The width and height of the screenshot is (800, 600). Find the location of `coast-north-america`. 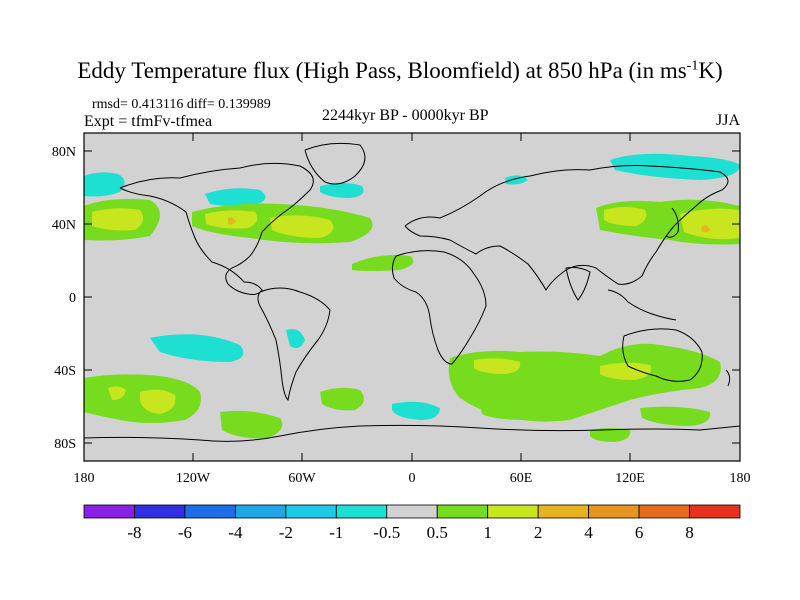

coast-north-america is located at coordinates (216, 228).